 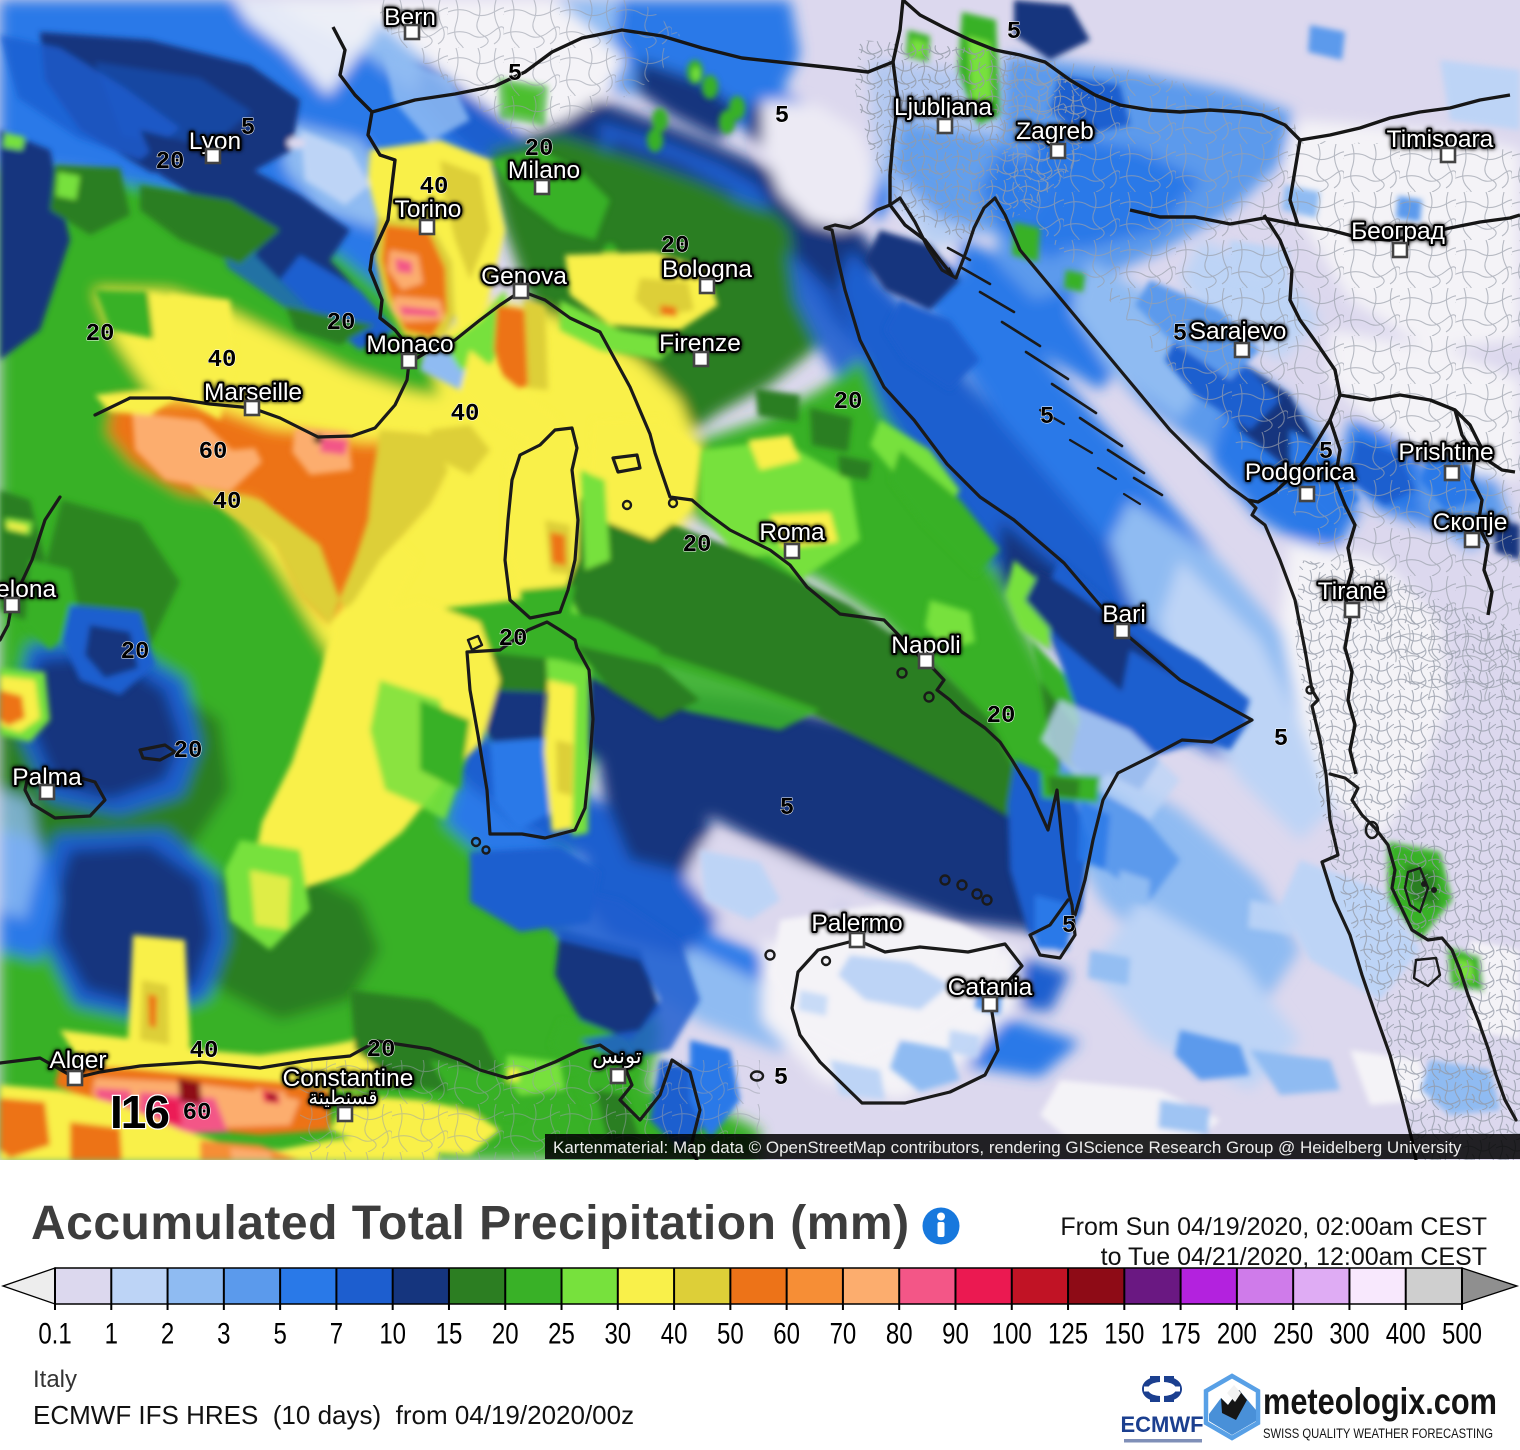 What do you see at coordinates (1380, 1401) in the screenshot?
I see `svg-text: meteologix.com` at bounding box center [1380, 1401].